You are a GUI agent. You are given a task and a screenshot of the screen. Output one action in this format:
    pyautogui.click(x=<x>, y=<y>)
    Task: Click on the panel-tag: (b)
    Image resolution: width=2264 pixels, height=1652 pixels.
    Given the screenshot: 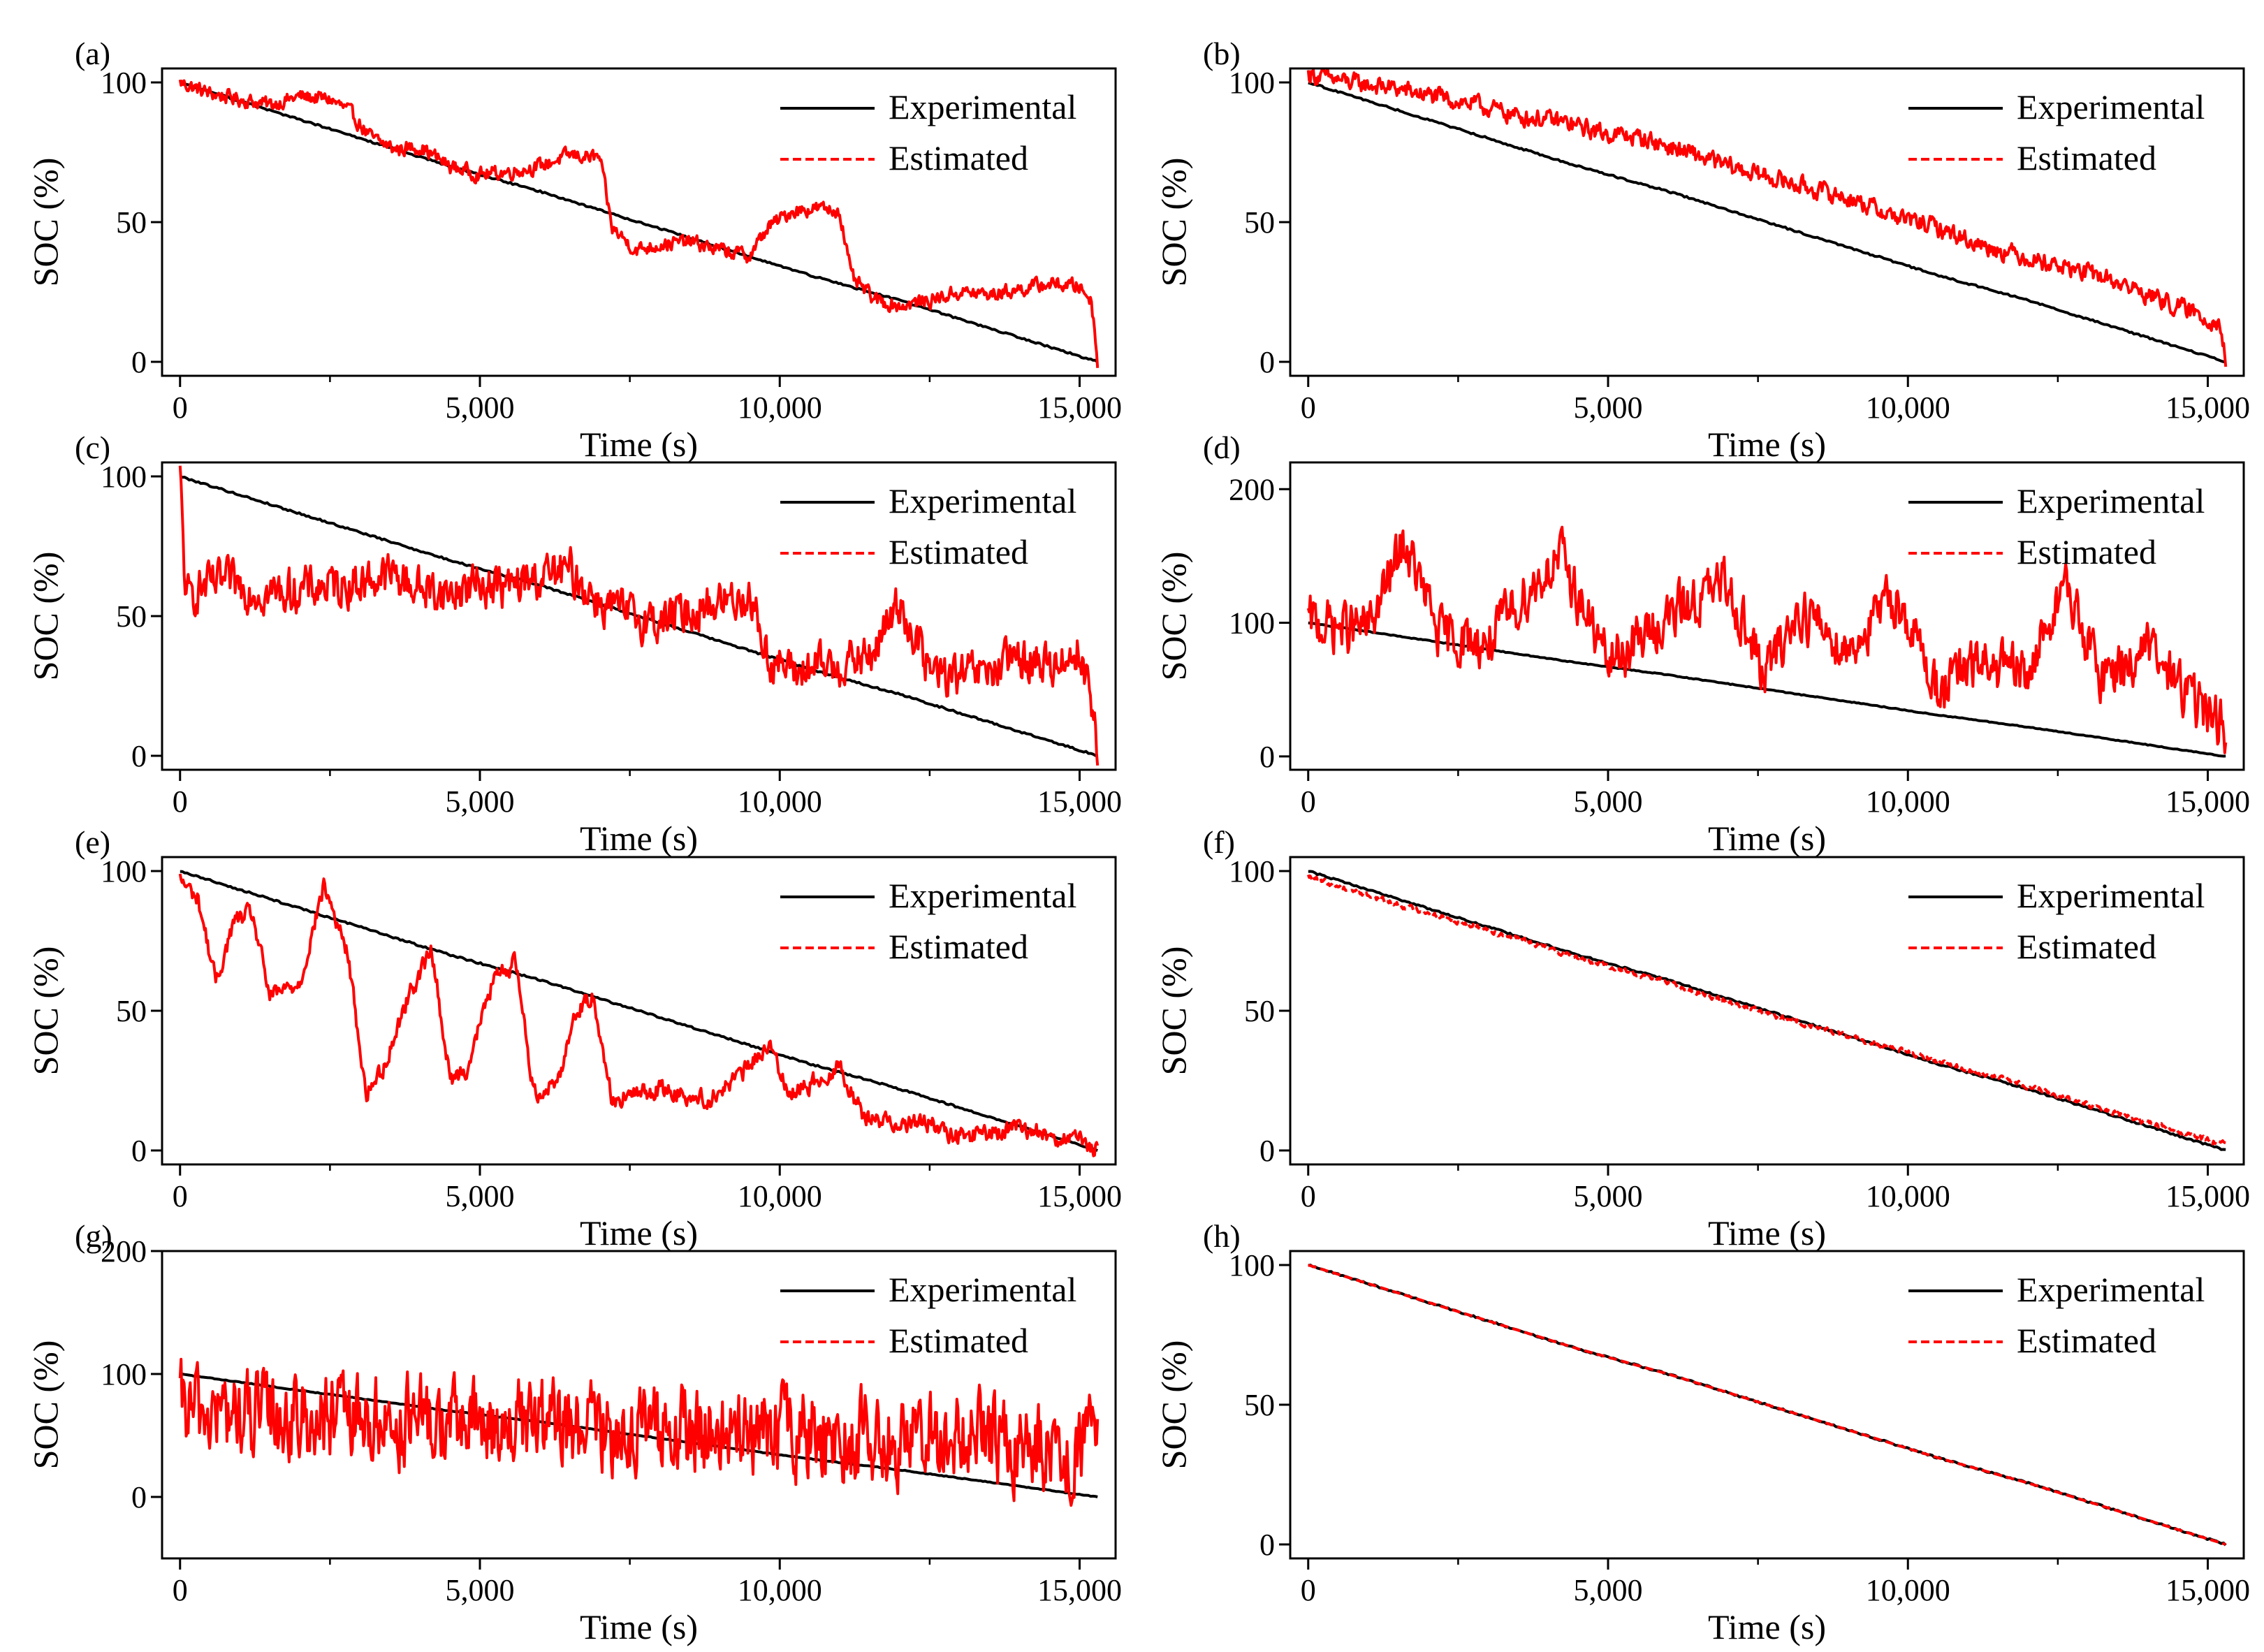 What is the action you would take?
    pyautogui.click(x=1222, y=53)
    